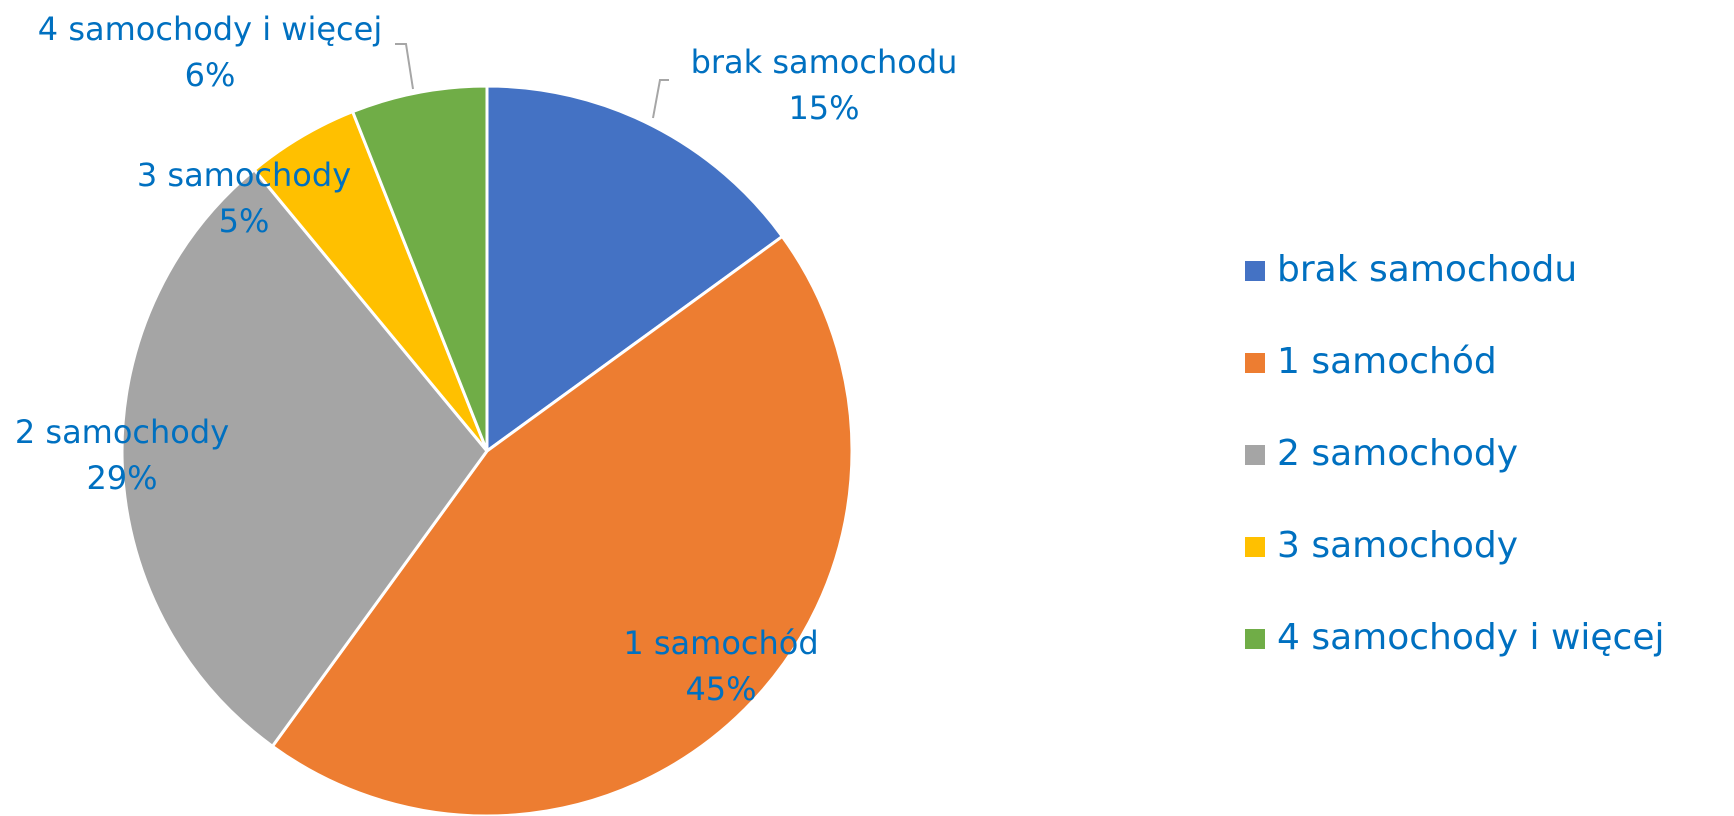 This screenshot has height=816, width=1734. Describe the element at coordinates (1427, 269) in the screenshot. I see `legend-label: brak samochodu` at that location.